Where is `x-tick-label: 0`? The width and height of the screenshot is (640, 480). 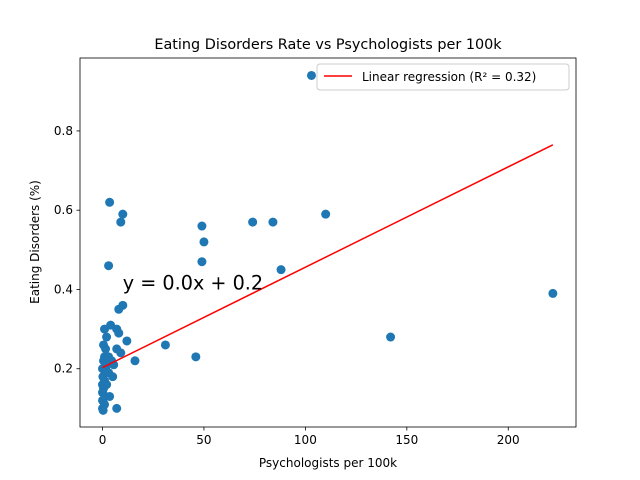
x-tick-label: 0 is located at coordinates (103, 440).